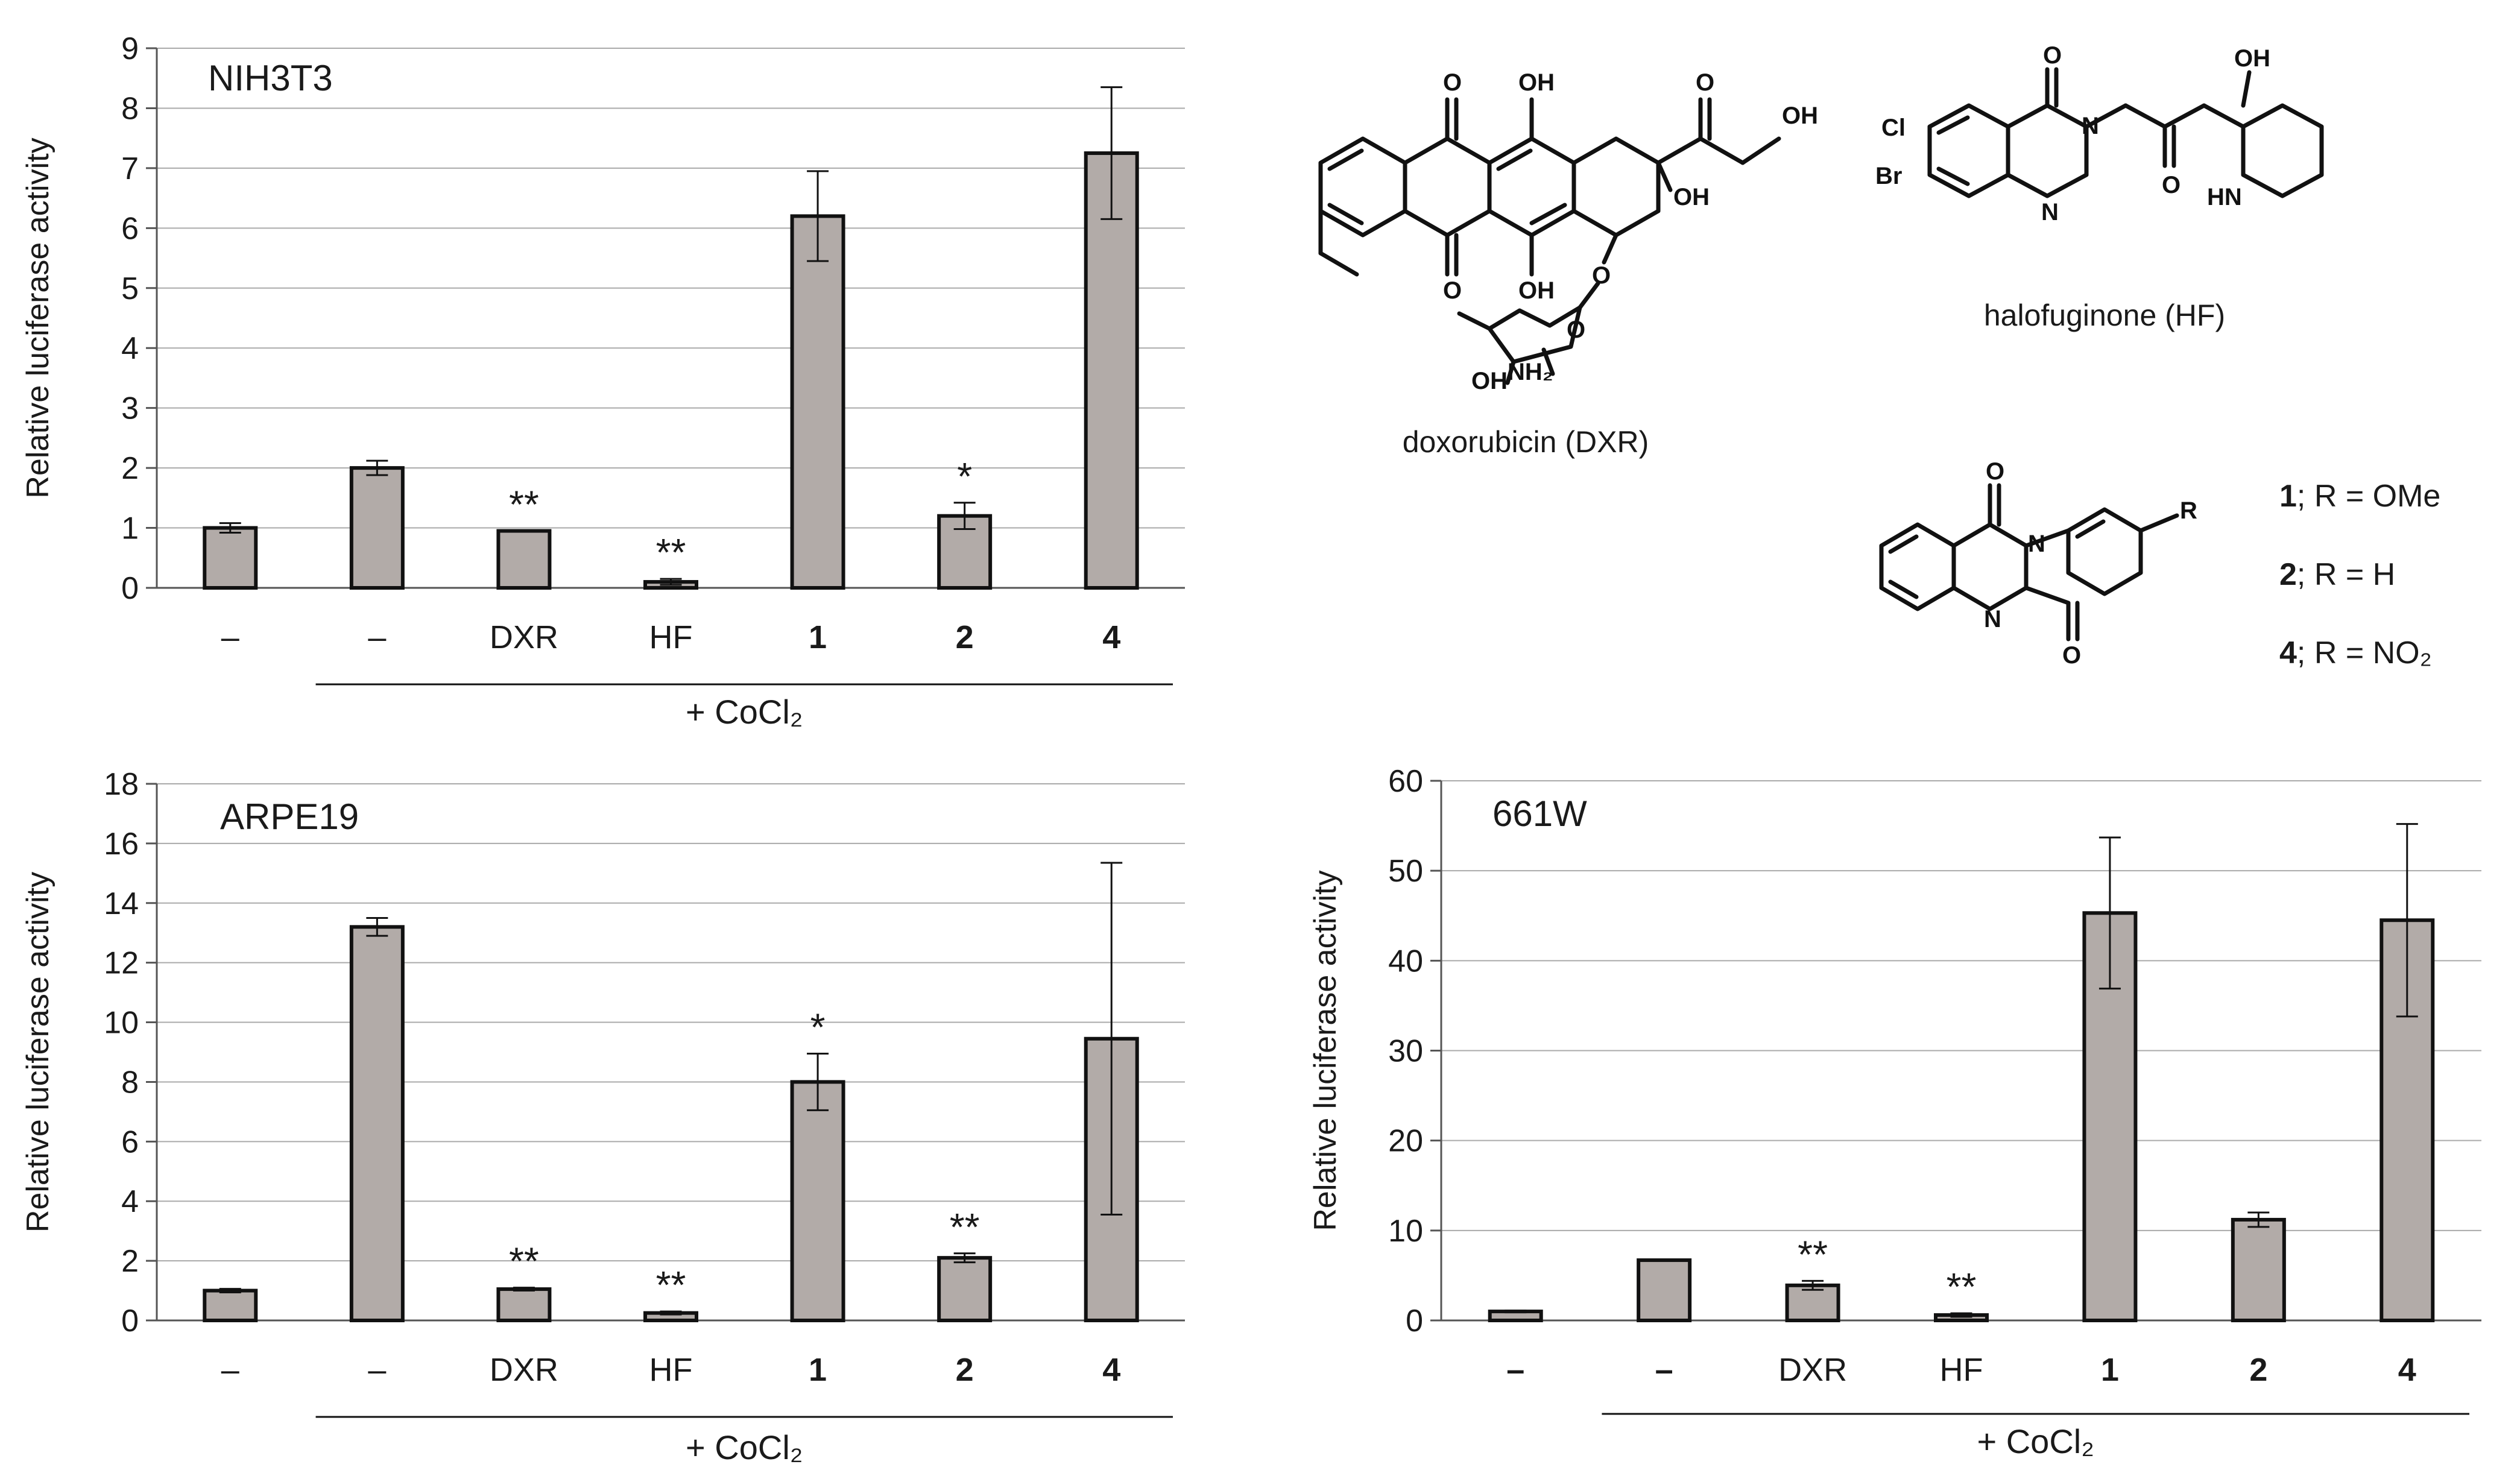 The image size is (2520, 1479). What do you see at coordinates (1576, 330) in the screenshot?
I see `dxr-o-sugar: O` at bounding box center [1576, 330].